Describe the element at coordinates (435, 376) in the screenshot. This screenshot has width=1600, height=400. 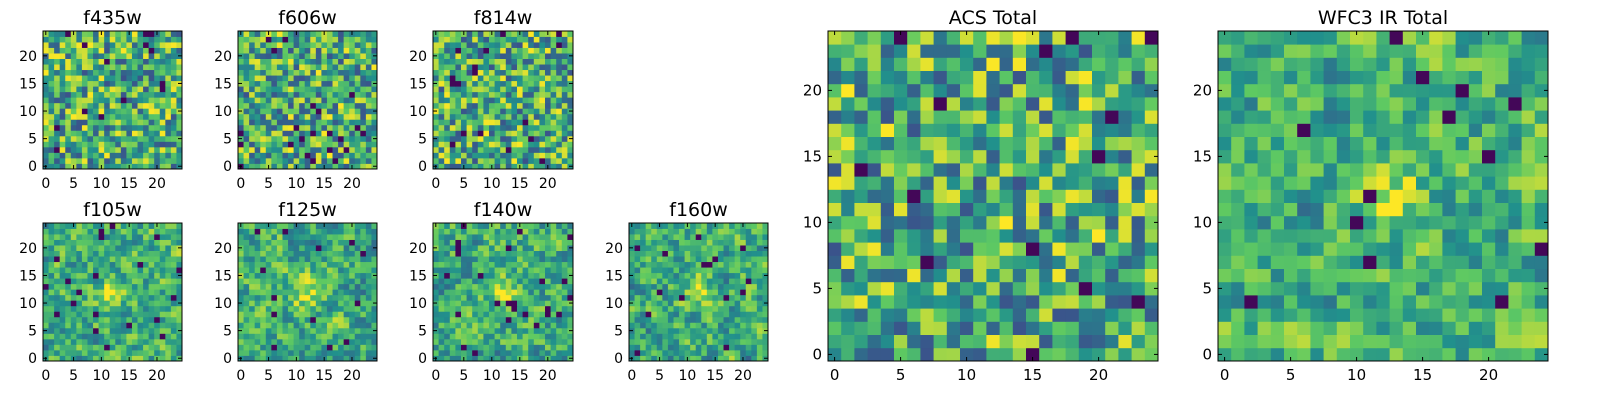
I see `x-tick-label: 0` at that location.